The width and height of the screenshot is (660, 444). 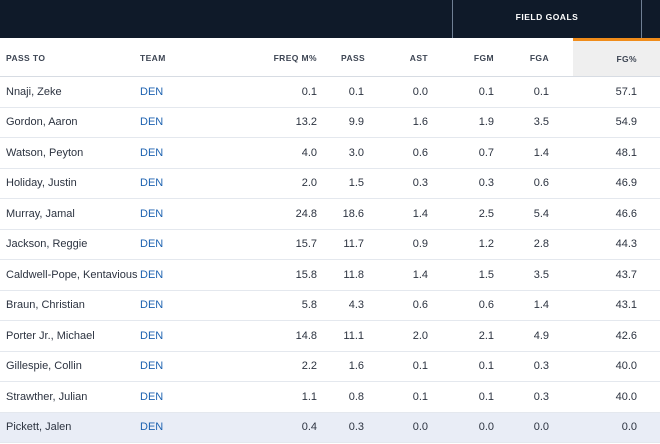 I want to click on freq-cell: 5.8, so click(x=278, y=305).